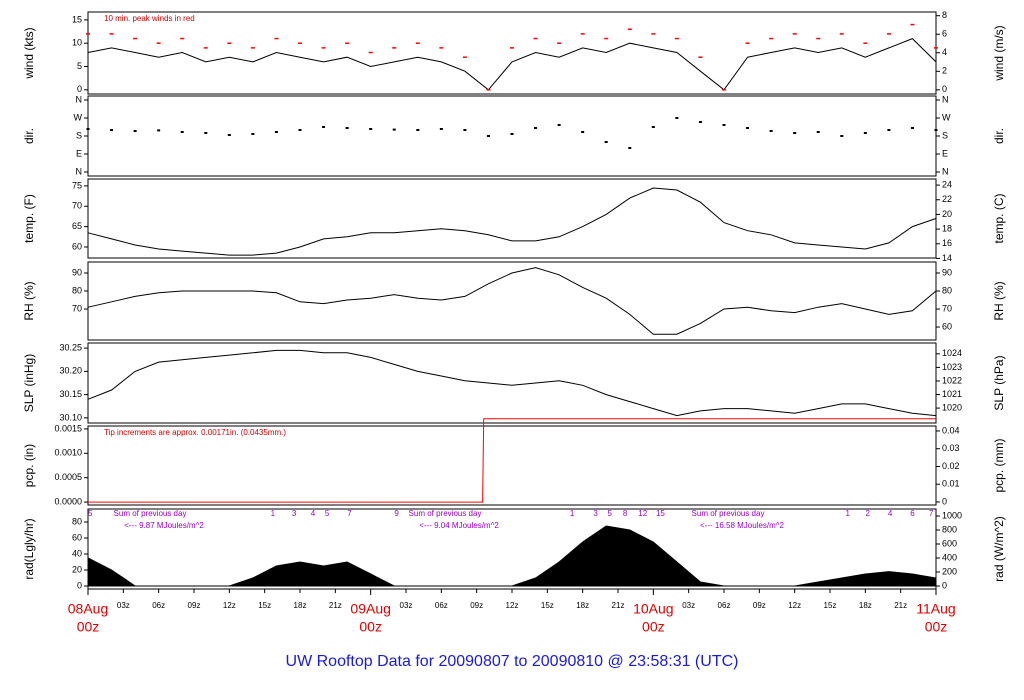  Describe the element at coordinates (847, 513) in the screenshot. I see `hour-marker: 1` at that location.